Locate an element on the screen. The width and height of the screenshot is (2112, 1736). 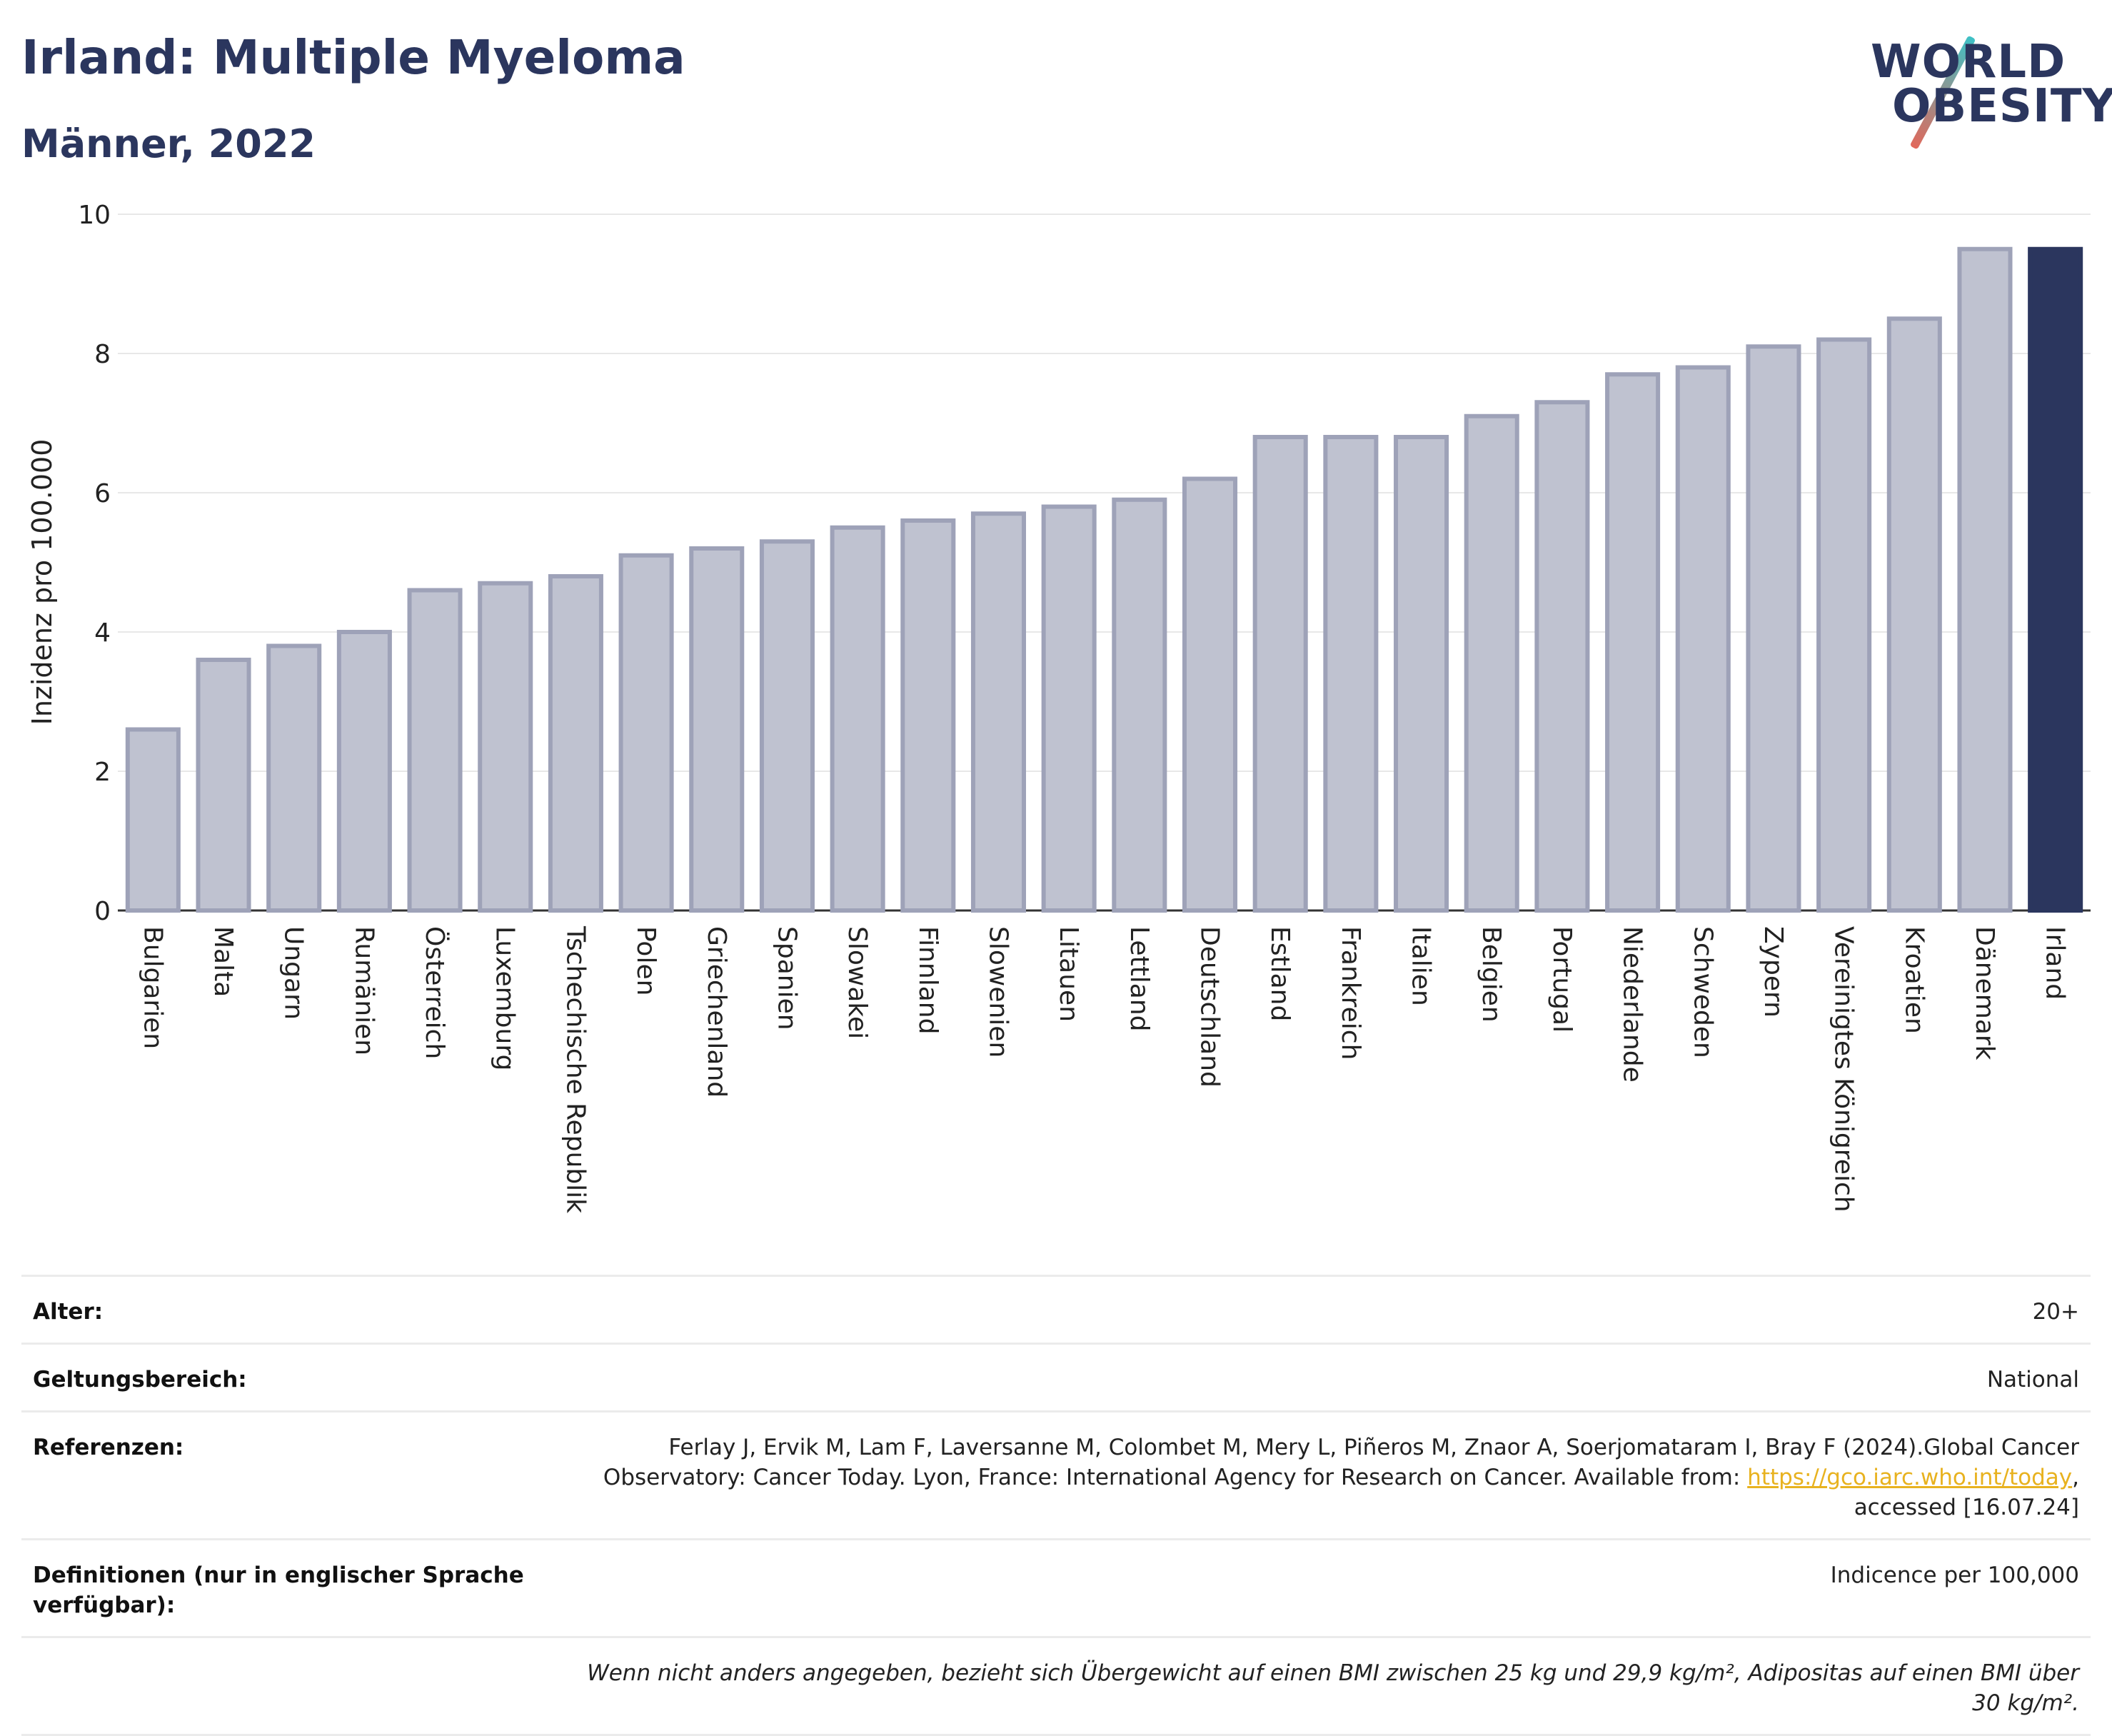
y-tick-label: 4 is located at coordinates (103, 633).